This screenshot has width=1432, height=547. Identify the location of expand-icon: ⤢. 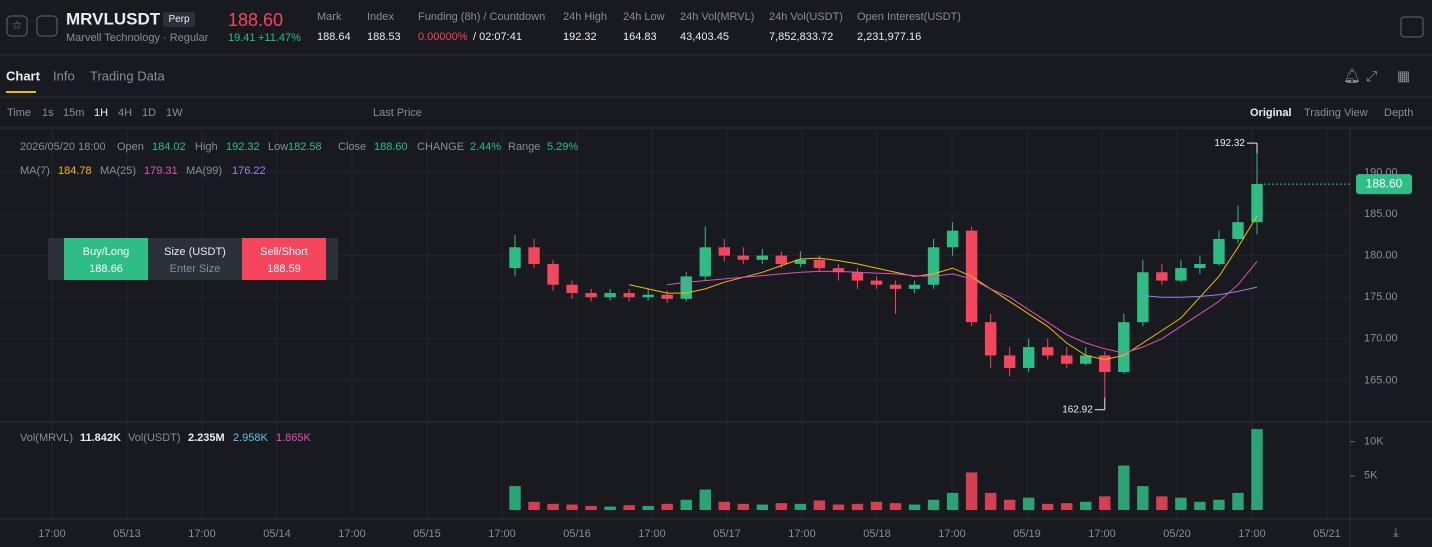
(1371, 76).